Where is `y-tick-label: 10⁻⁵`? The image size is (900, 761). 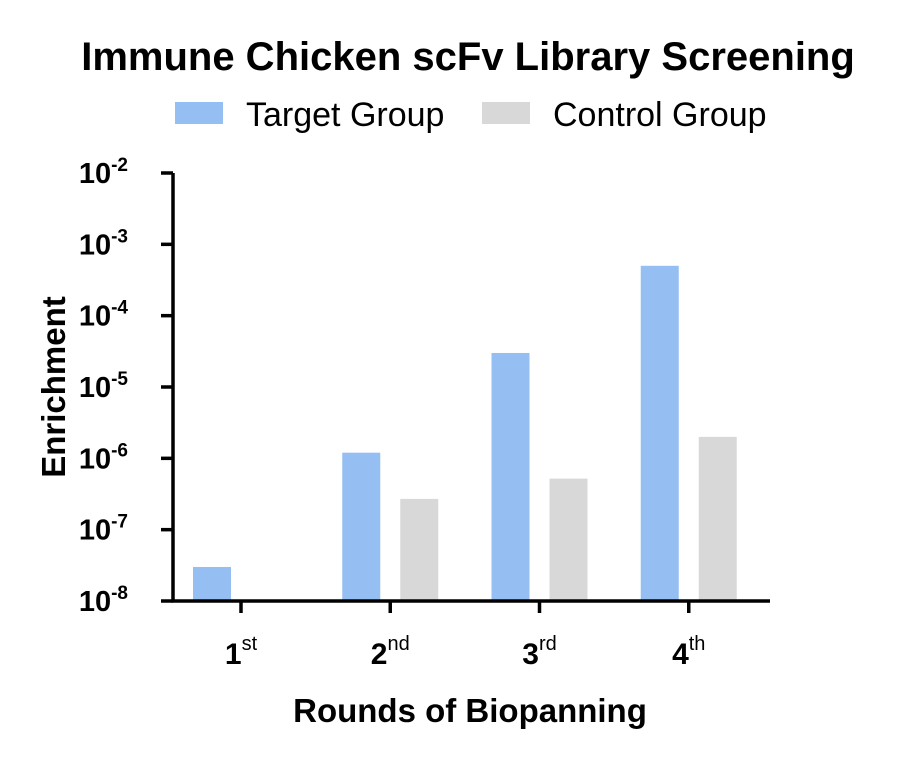
y-tick-label: 10⁻⁵ is located at coordinates (104, 386).